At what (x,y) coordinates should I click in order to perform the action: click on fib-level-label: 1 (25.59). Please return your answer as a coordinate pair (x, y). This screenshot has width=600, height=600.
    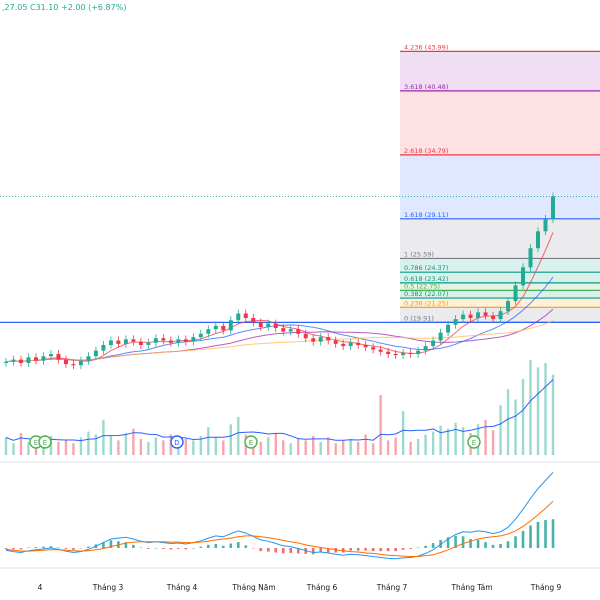
    Looking at the image, I should click on (419, 254).